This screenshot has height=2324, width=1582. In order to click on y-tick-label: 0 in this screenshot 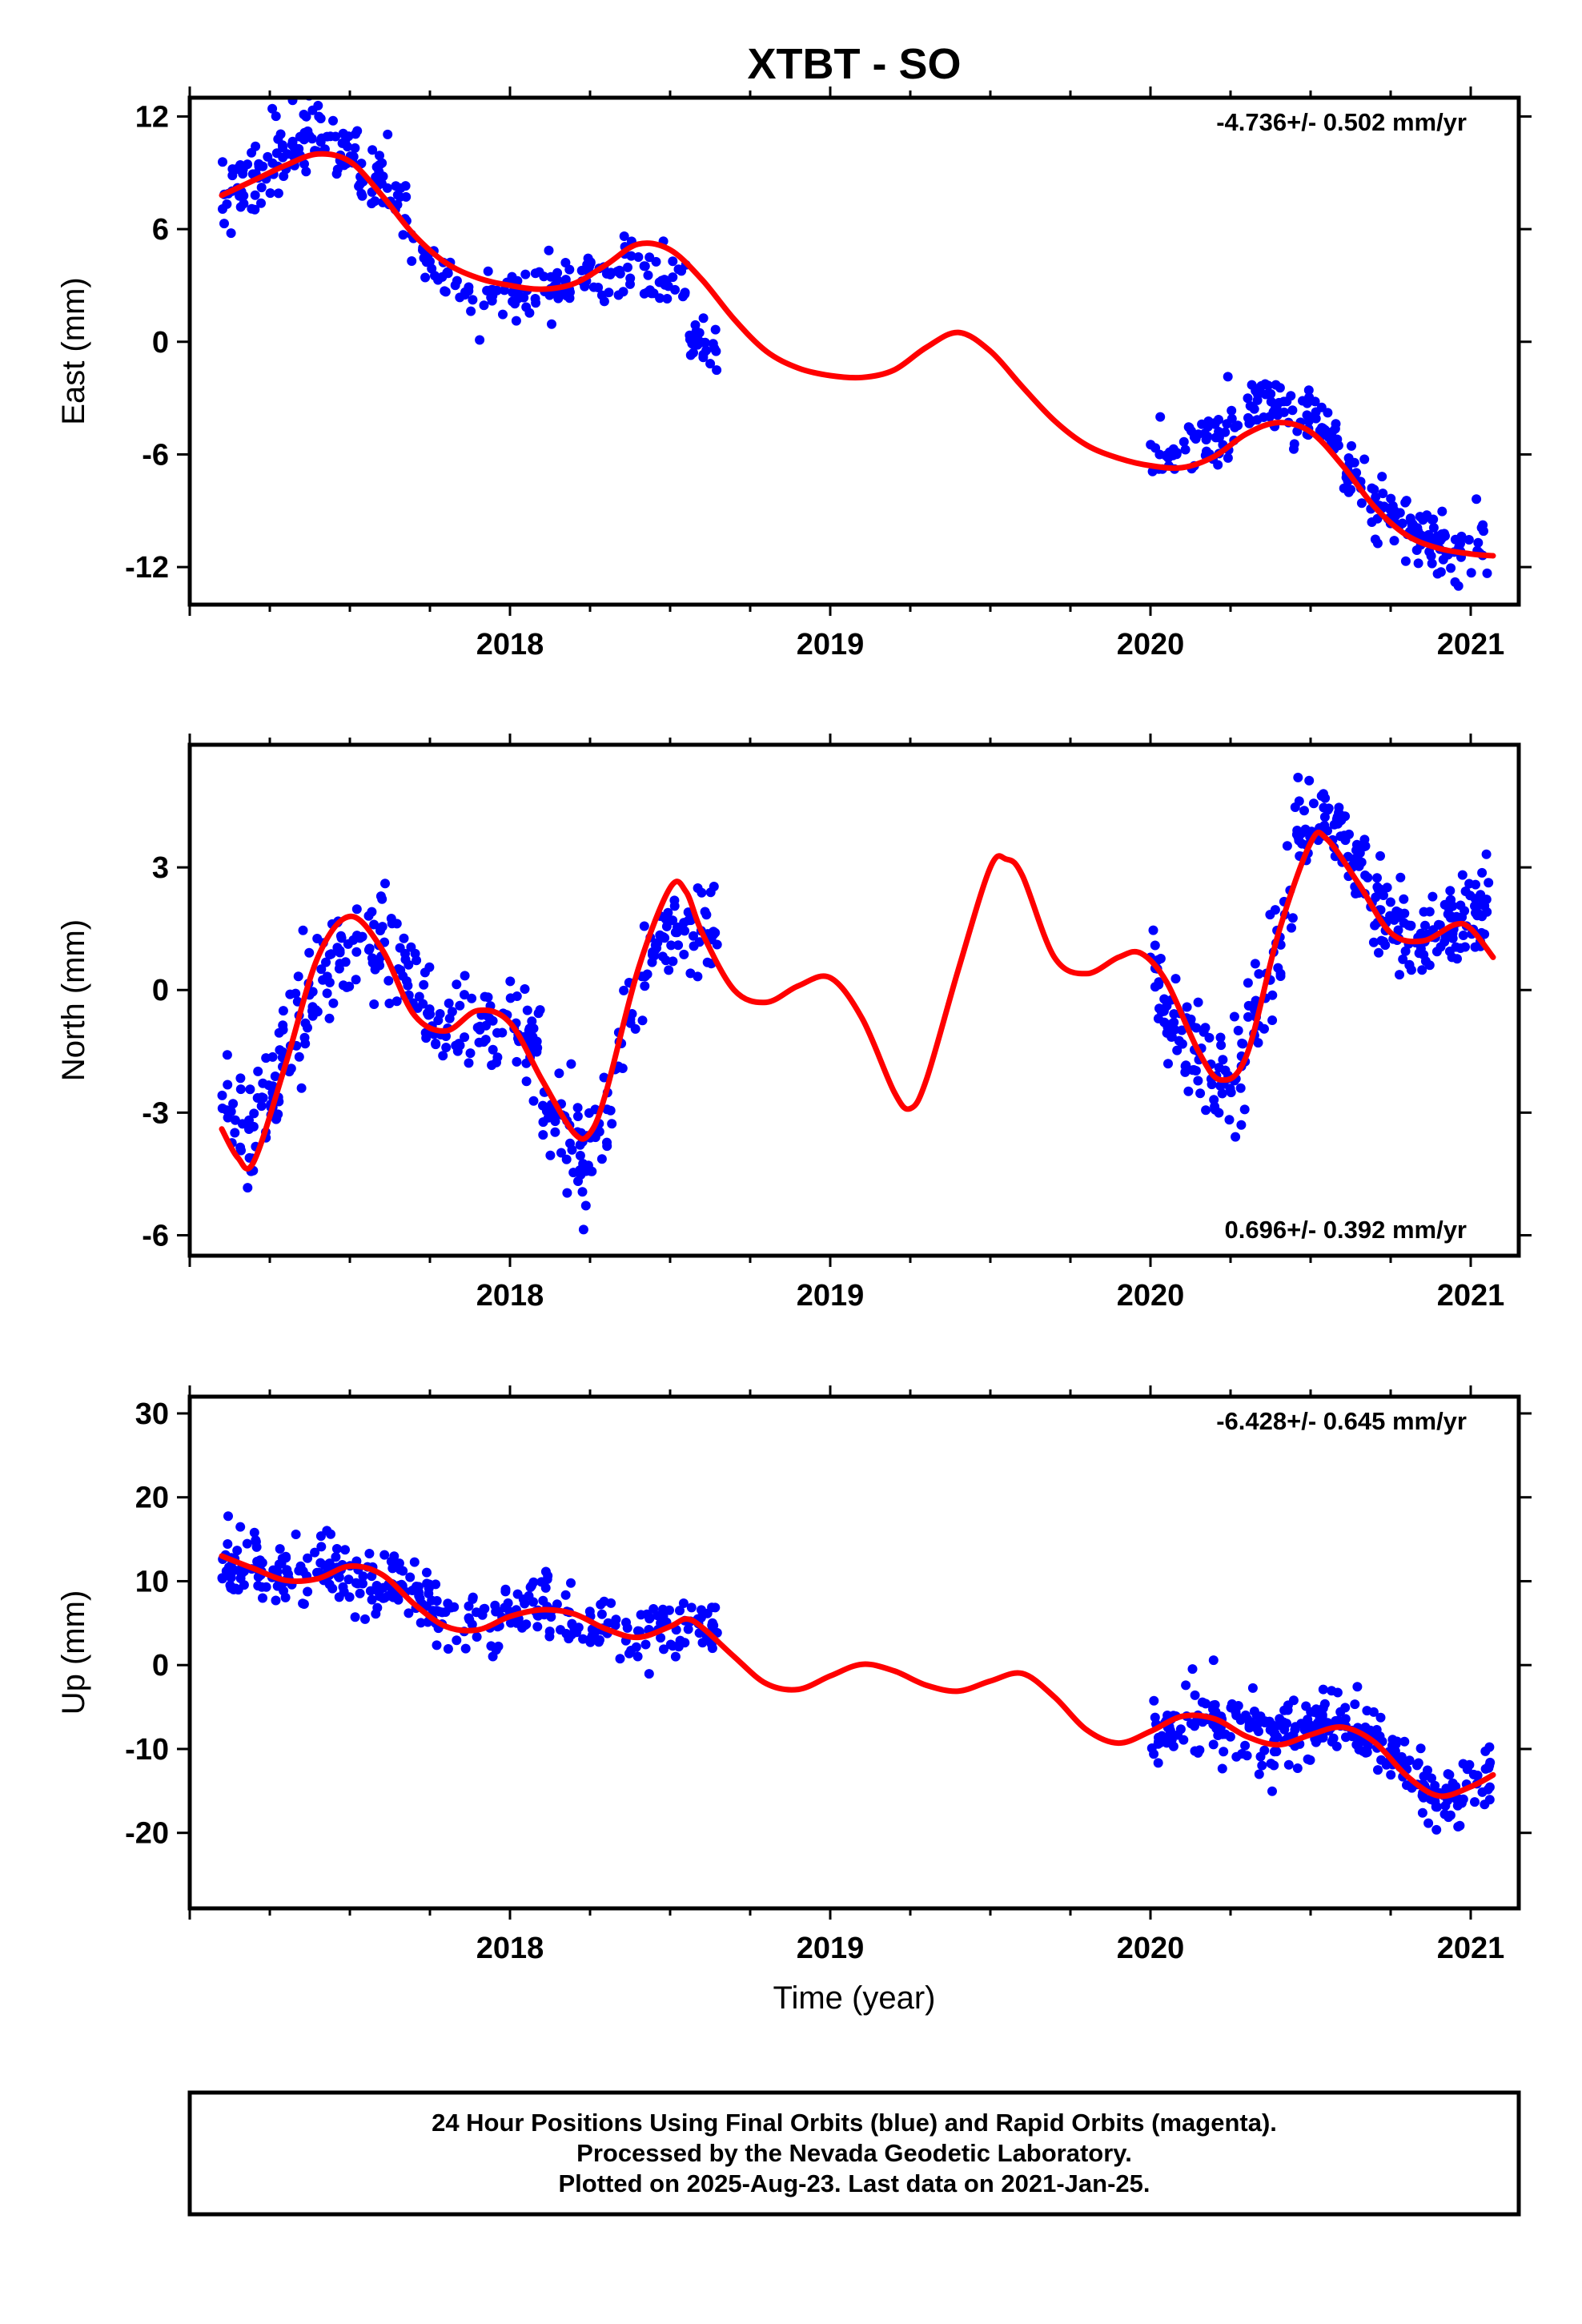, I will do `click(161, 343)`.